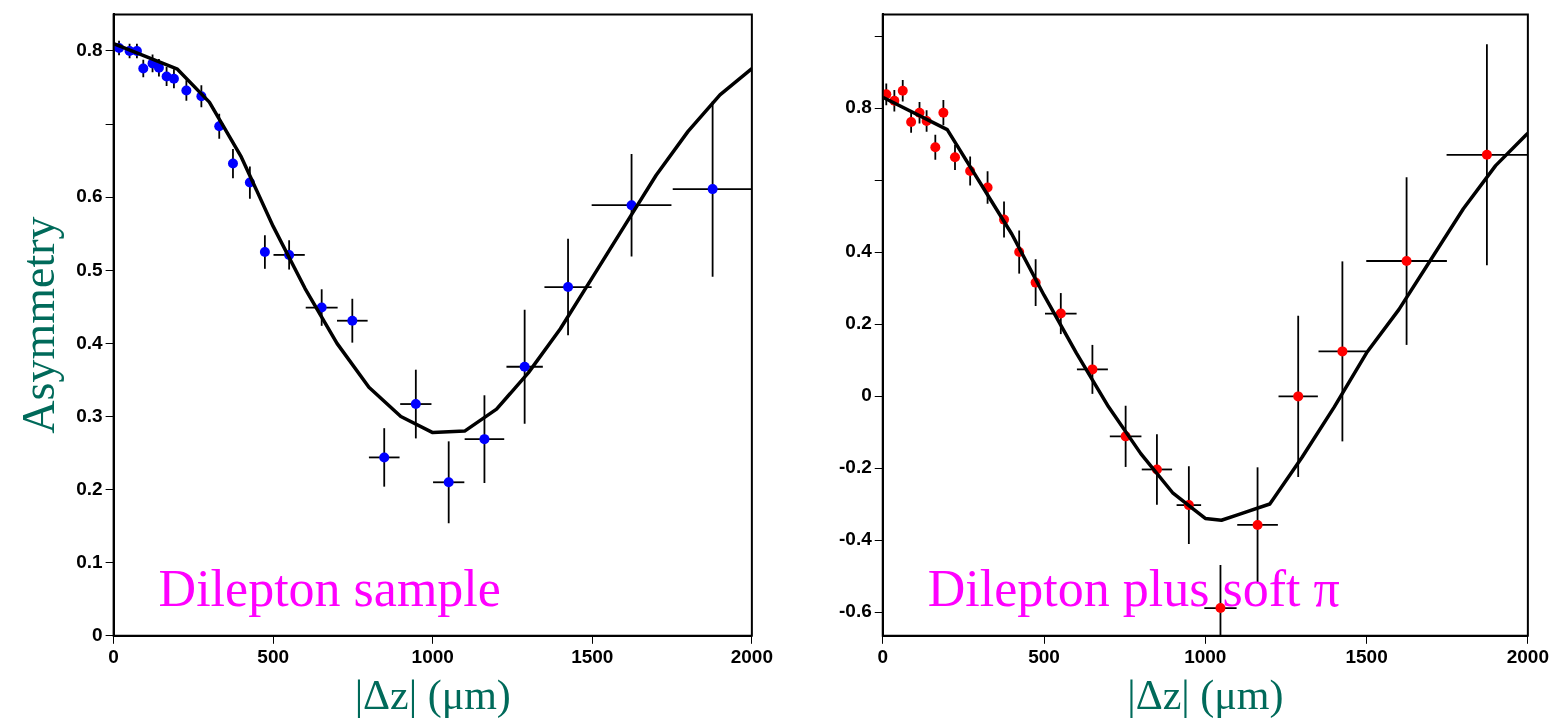  Describe the element at coordinates (855, 539) in the screenshot. I see `y-tick-label: -0.4` at that location.